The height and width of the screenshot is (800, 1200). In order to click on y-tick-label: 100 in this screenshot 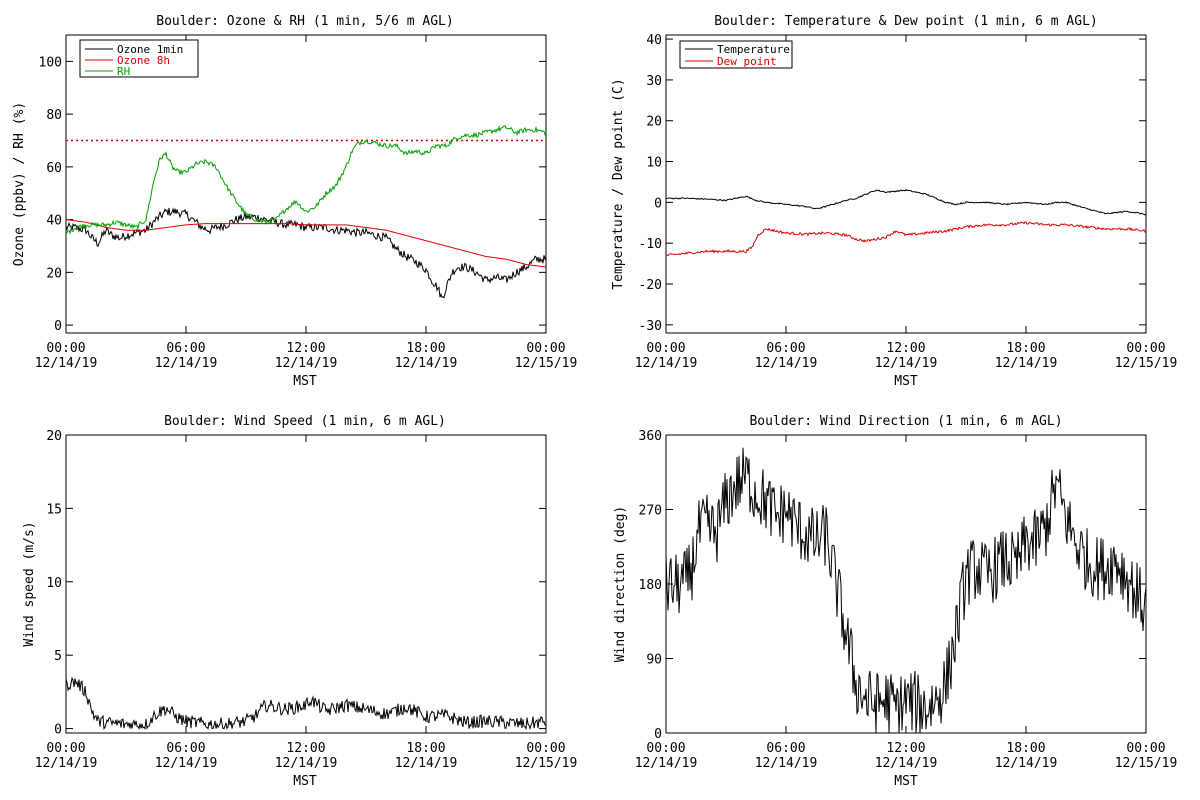, I will do `click(50, 62)`.